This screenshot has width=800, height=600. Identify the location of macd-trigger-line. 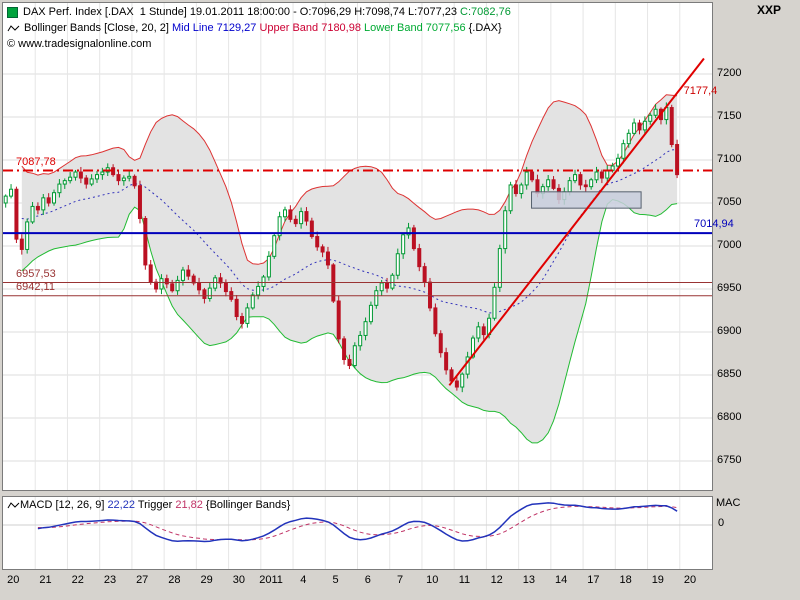
(357, 523).